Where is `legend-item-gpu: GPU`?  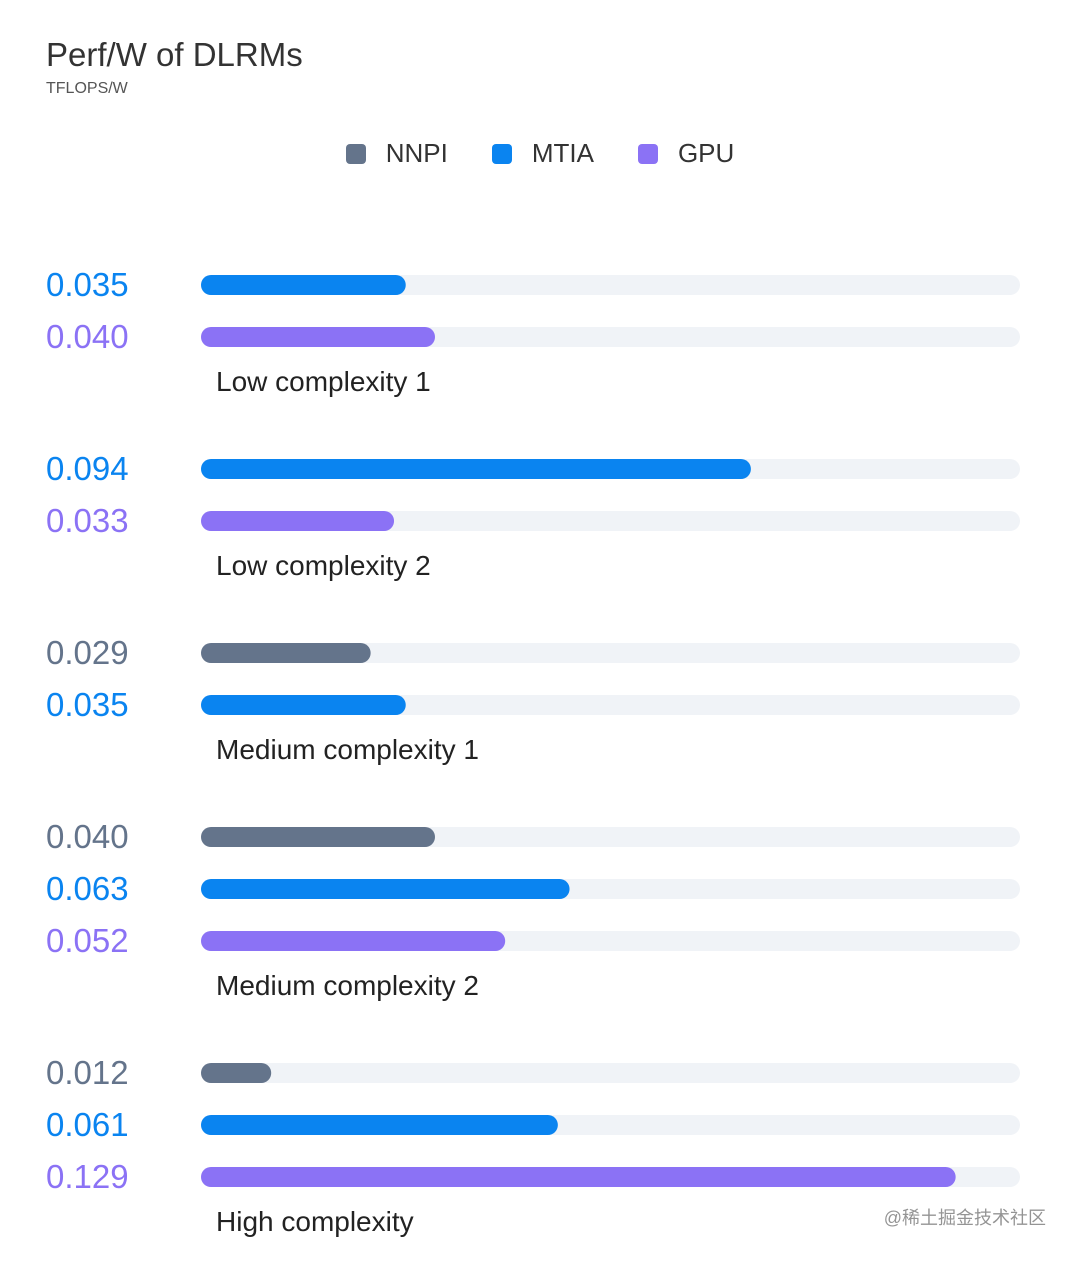
legend-item-gpu: GPU is located at coordinates (686, 153).